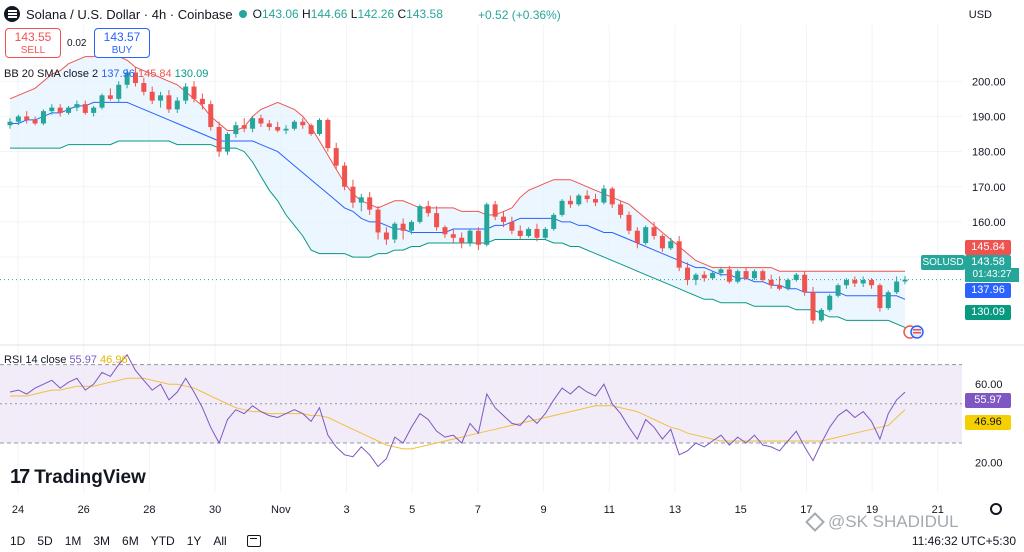 The width and height of the screenshot is (1024, 552). What do you see at coordinates (989, 117) in the screenshot?
I see `price-axis-label: 190.00` at bounding box center [989, 117].